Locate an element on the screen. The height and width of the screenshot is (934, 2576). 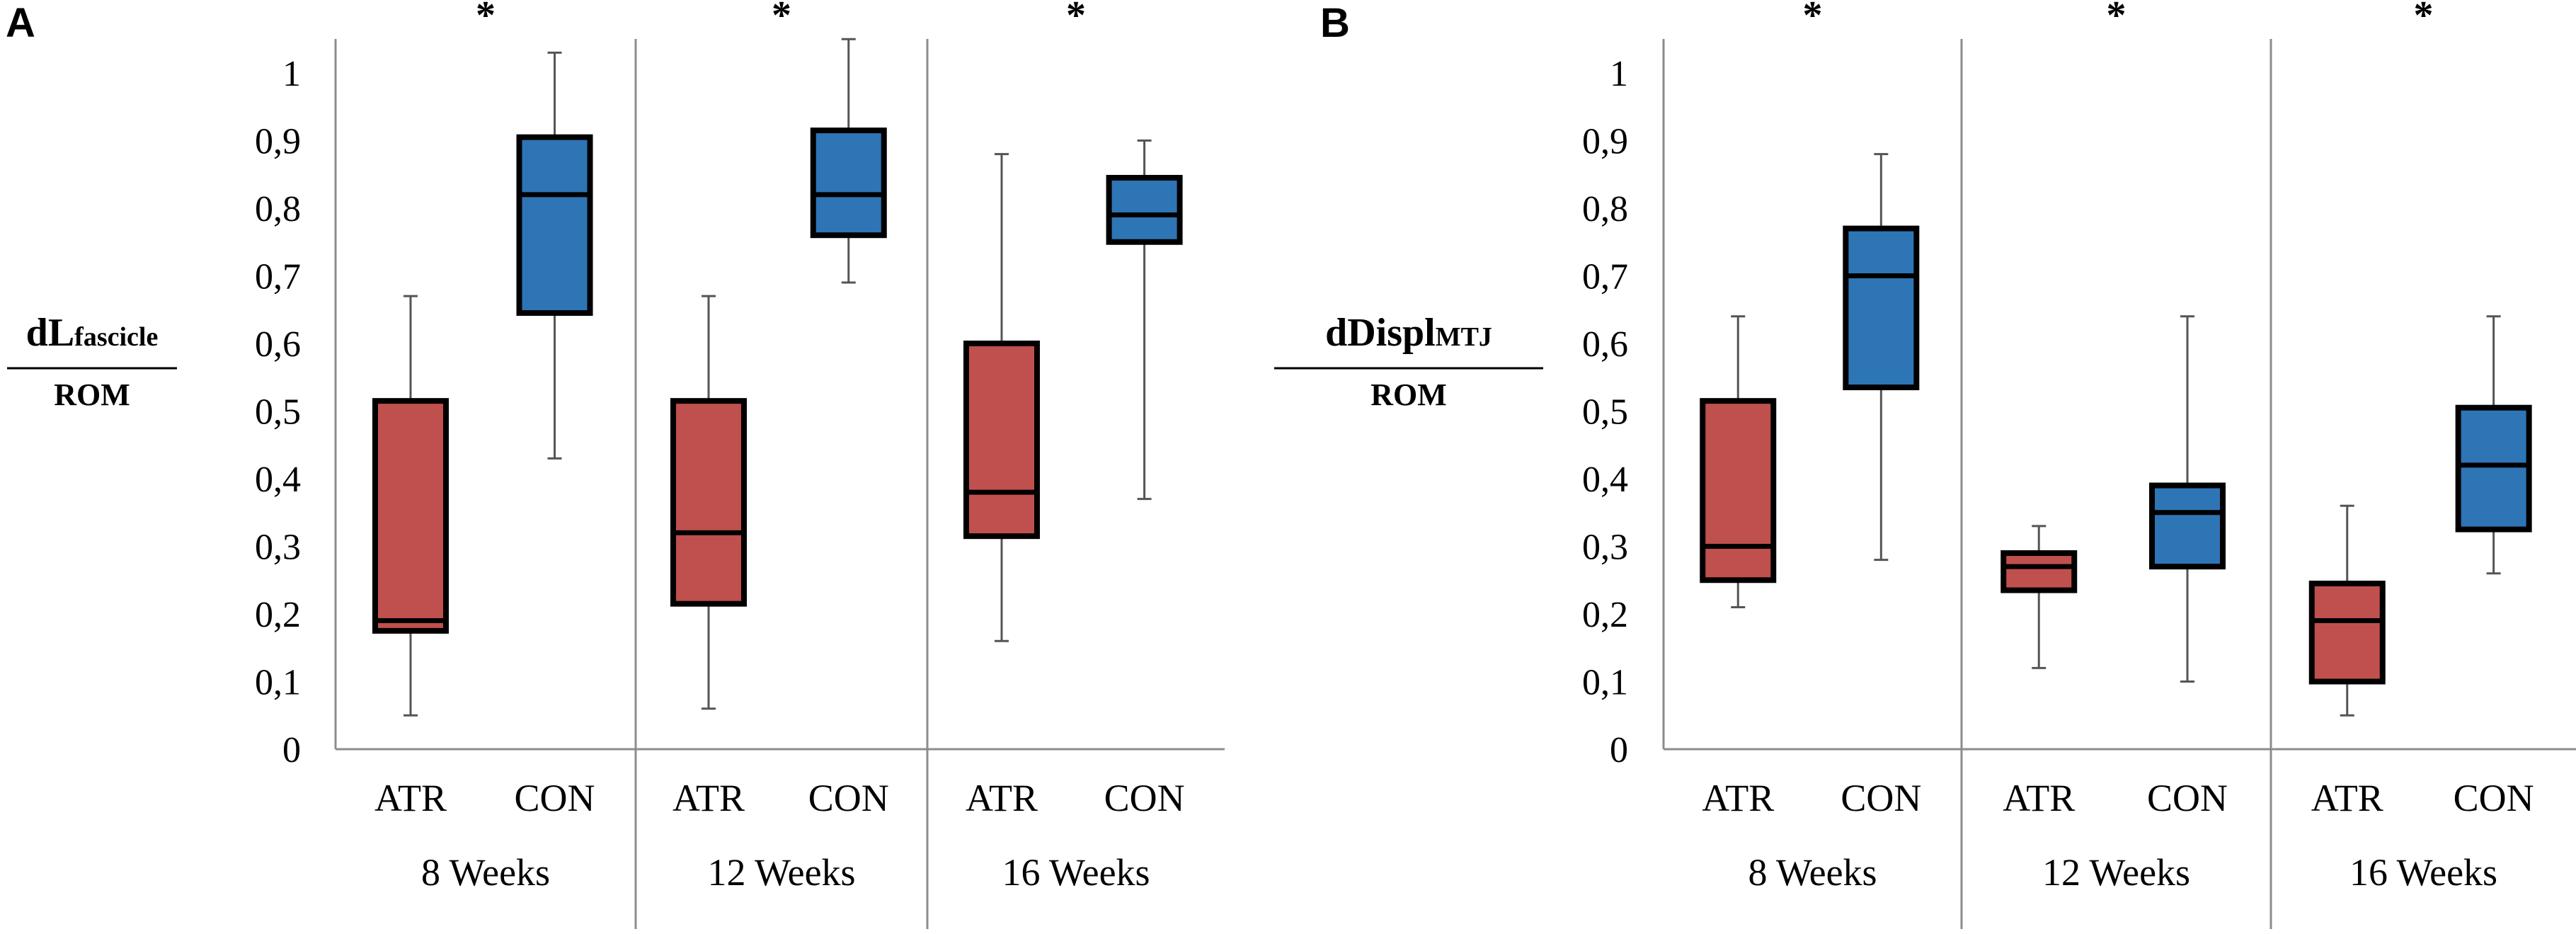
y-axis-label: dDisplMTJ is located at coordinates (1408, 333).